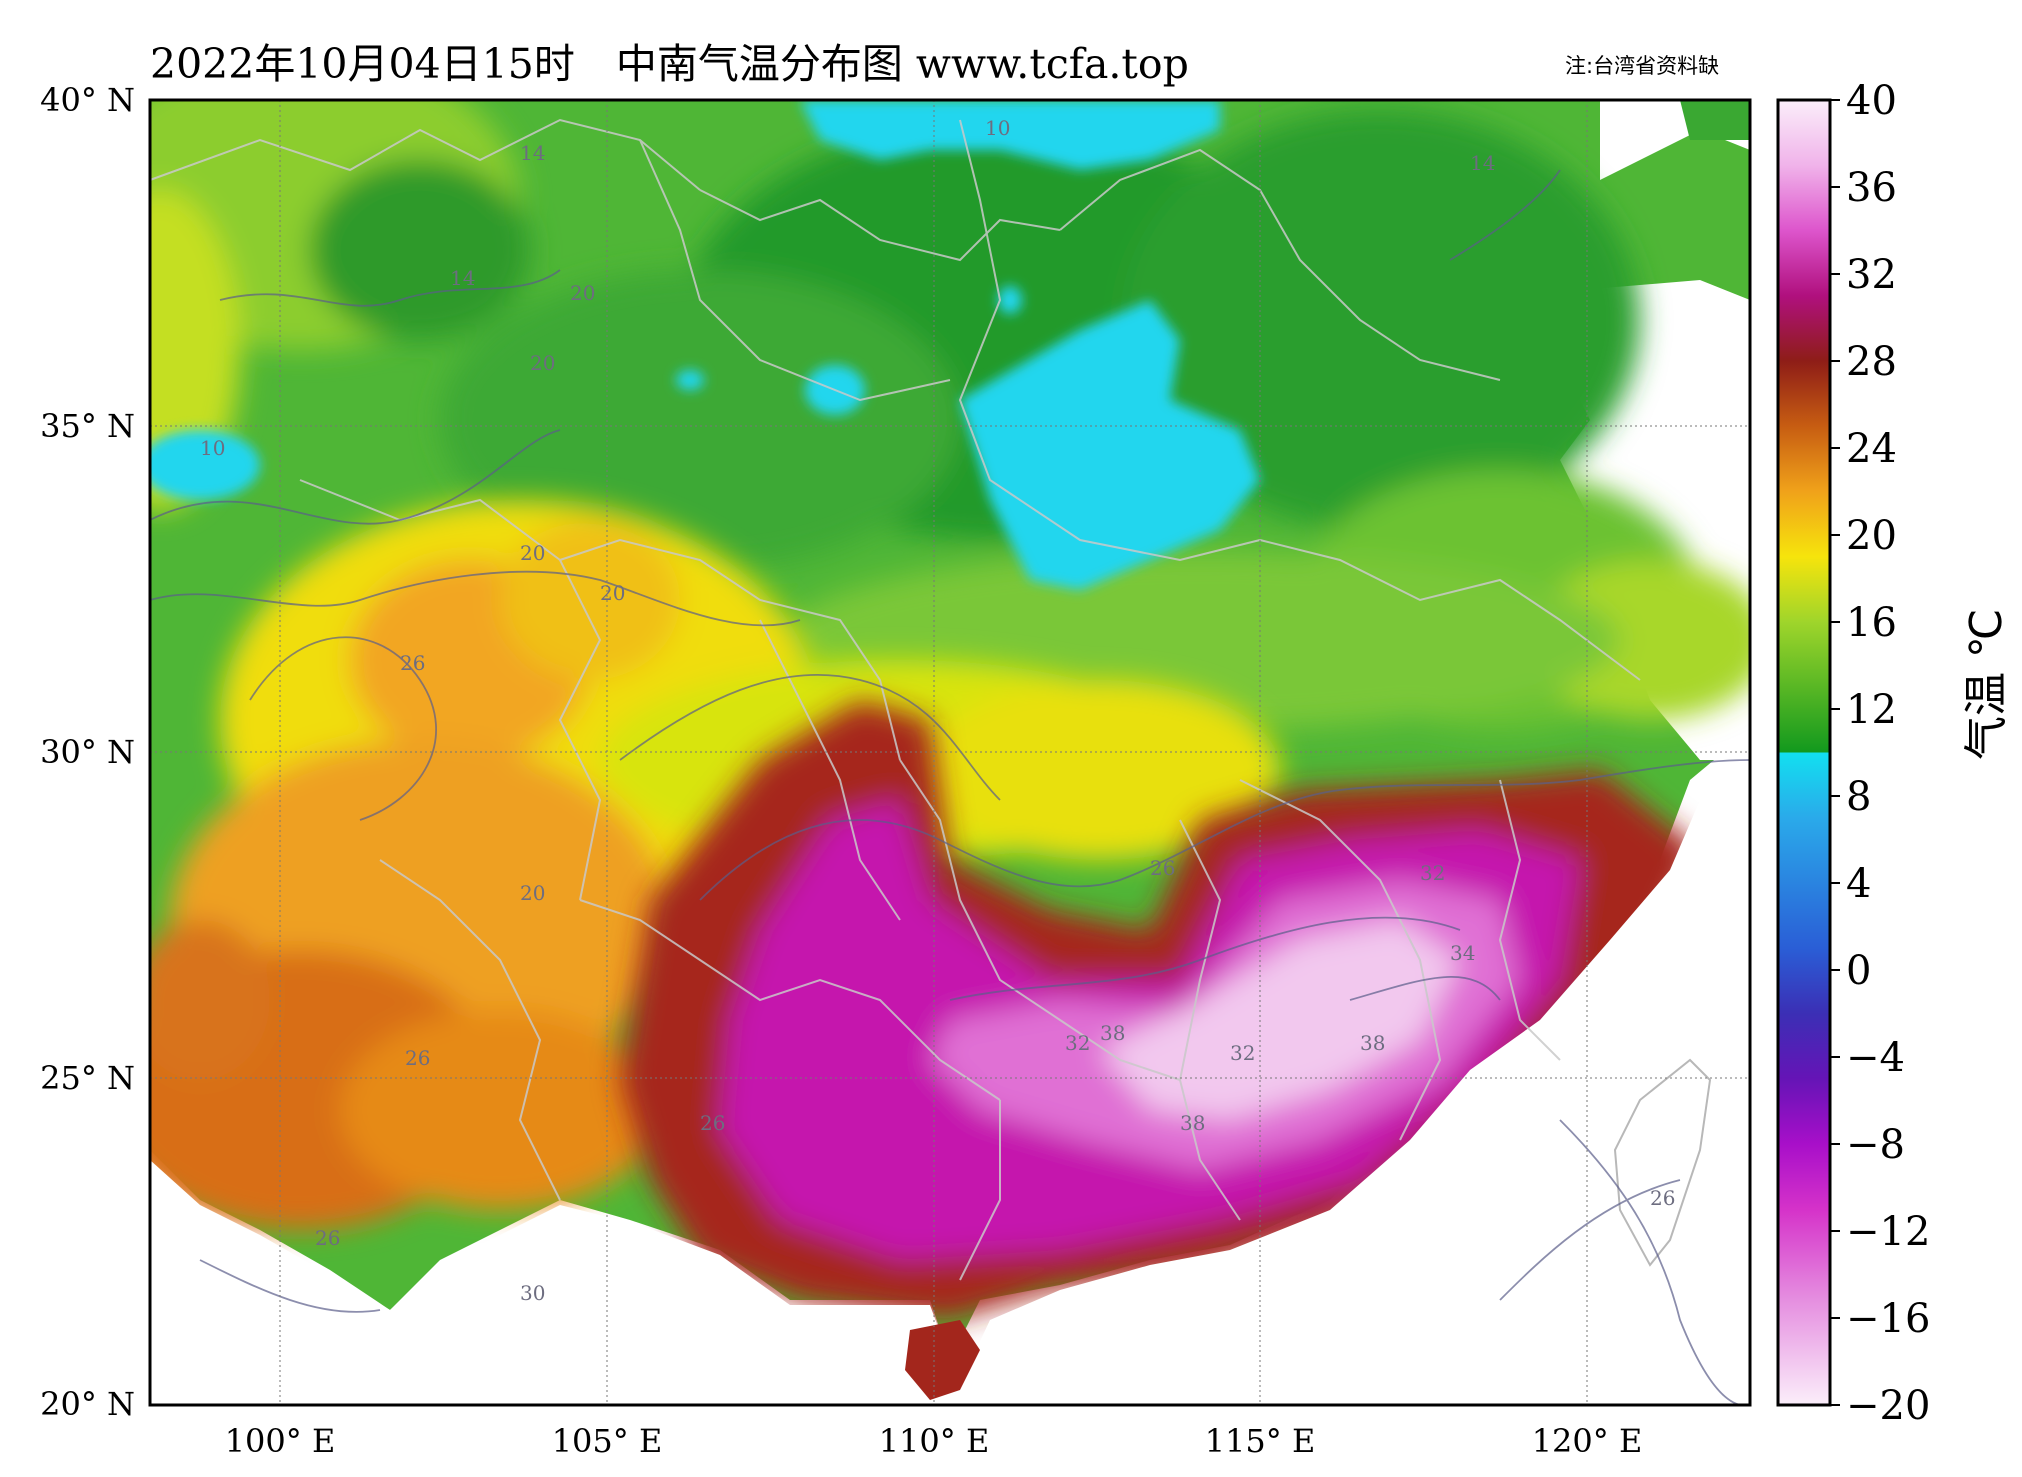 This screenshot has width=2022, height=1477. Describe the element at coordinates (1888, 1232) in the screenshot. I see `colorbar-tick: −12` at that location.